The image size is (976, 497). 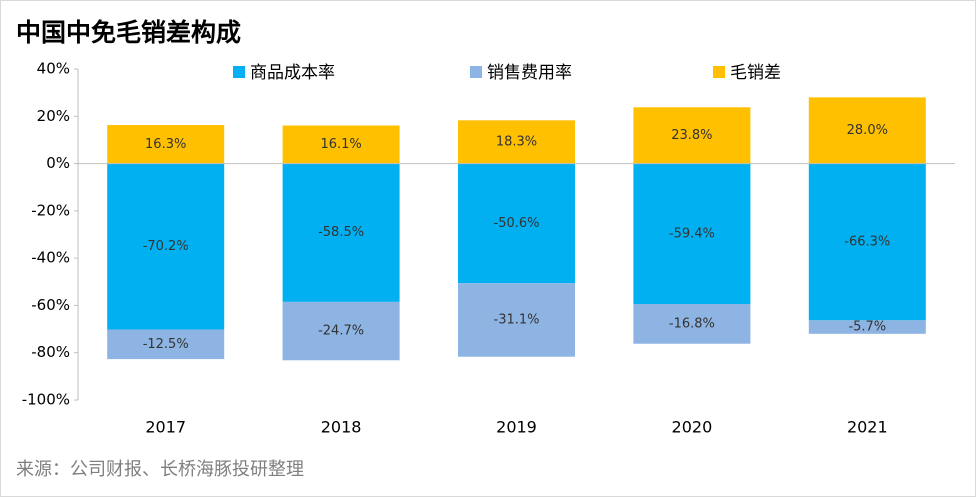 I want to click on x-tick-label: 2021, so click(x=867, y=427).